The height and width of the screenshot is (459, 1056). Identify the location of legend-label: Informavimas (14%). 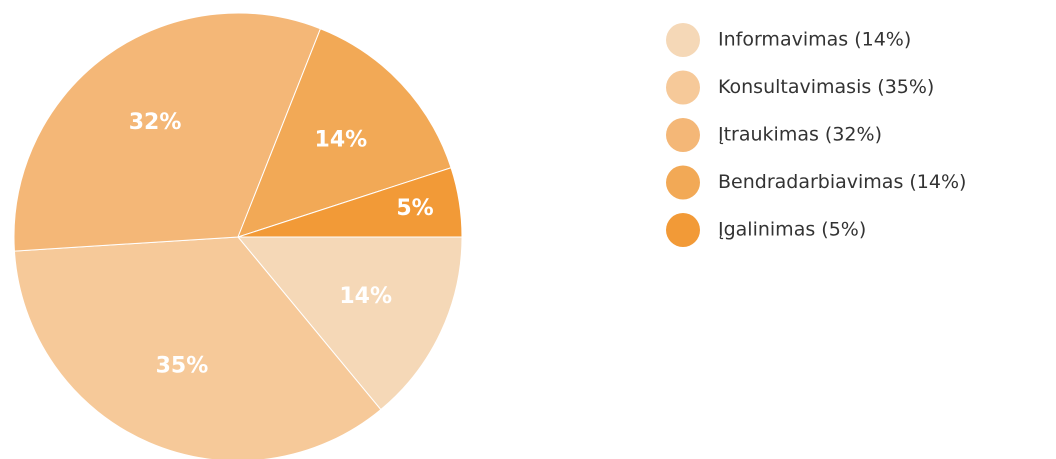
(814, 40).